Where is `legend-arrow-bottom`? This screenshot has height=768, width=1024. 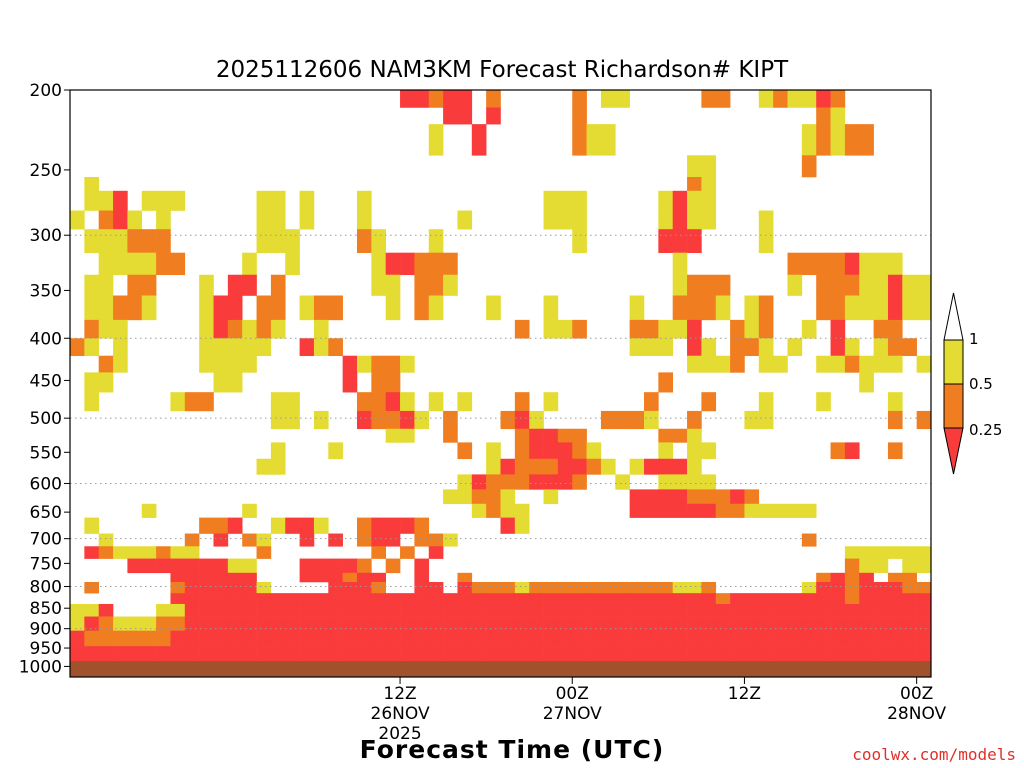 legend-arrow-bottom is located at coordinates (953, 451).